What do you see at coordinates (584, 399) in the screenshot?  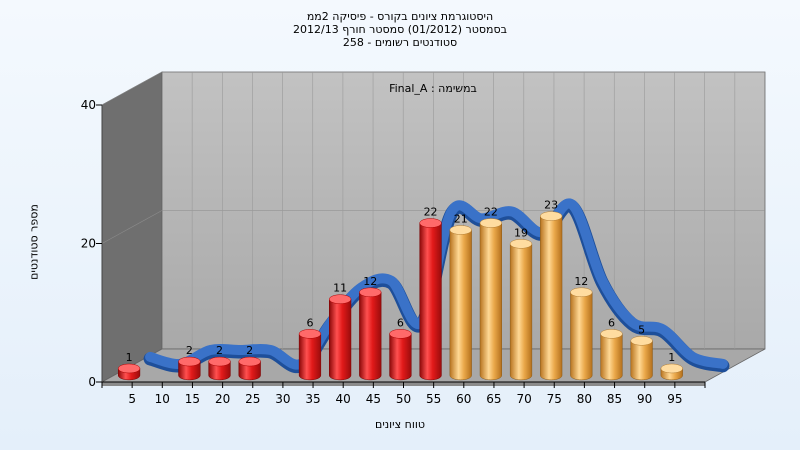 I see `x-tick-label: 80` at bounding box center [584, 399].